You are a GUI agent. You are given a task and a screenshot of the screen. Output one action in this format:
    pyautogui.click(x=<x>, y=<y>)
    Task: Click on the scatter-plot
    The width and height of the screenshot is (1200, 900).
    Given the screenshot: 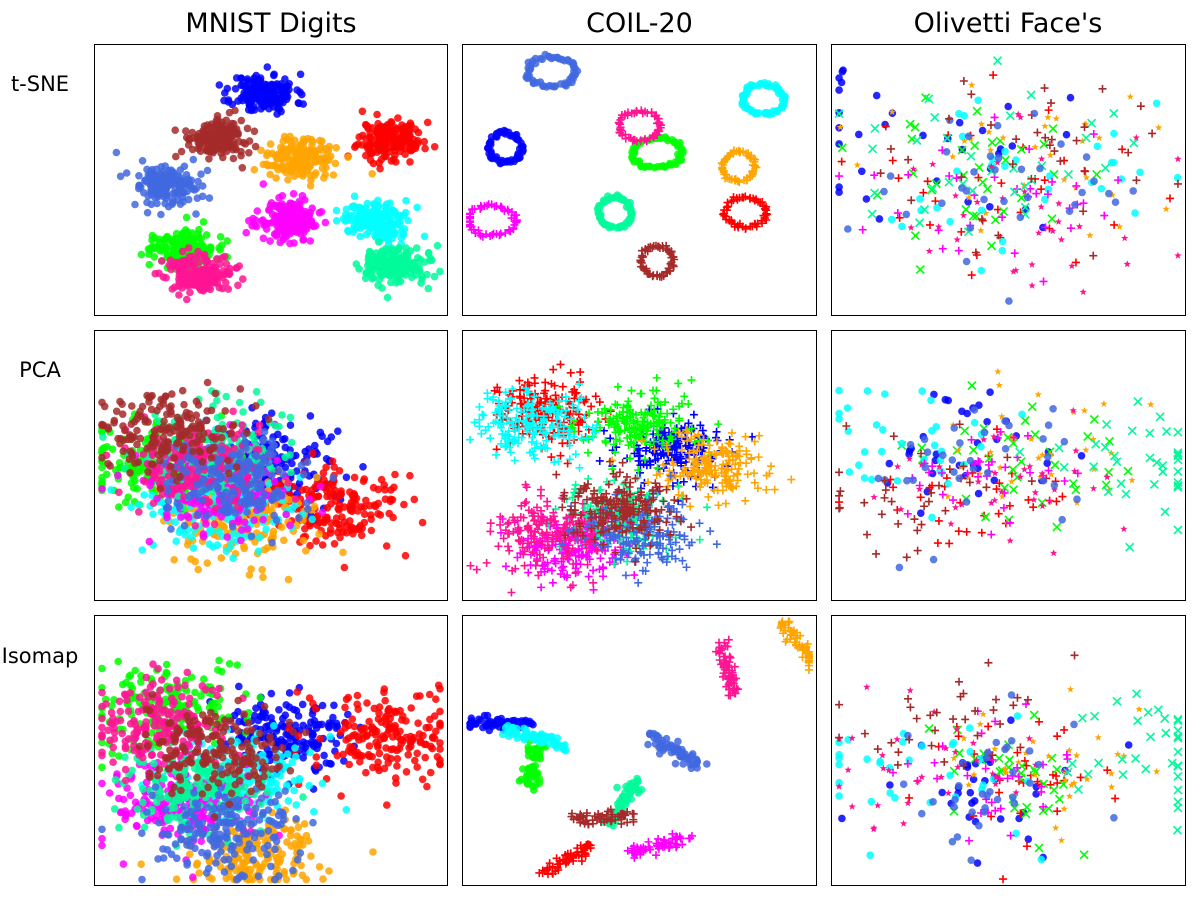 What is the action you would take?
    pyautogui.click(x=262, y=481)
    